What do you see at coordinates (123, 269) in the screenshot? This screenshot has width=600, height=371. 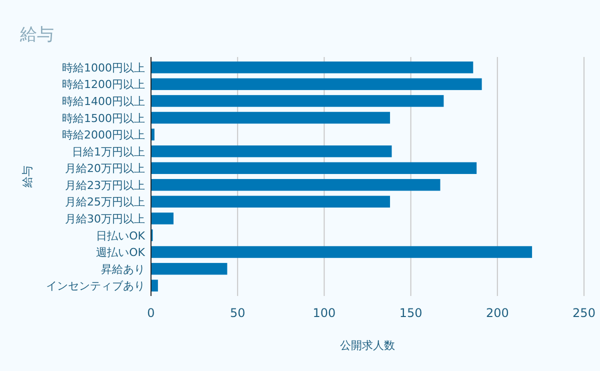 I see `y-tick-label: 昇給あり` at bounding box center [123, 269].